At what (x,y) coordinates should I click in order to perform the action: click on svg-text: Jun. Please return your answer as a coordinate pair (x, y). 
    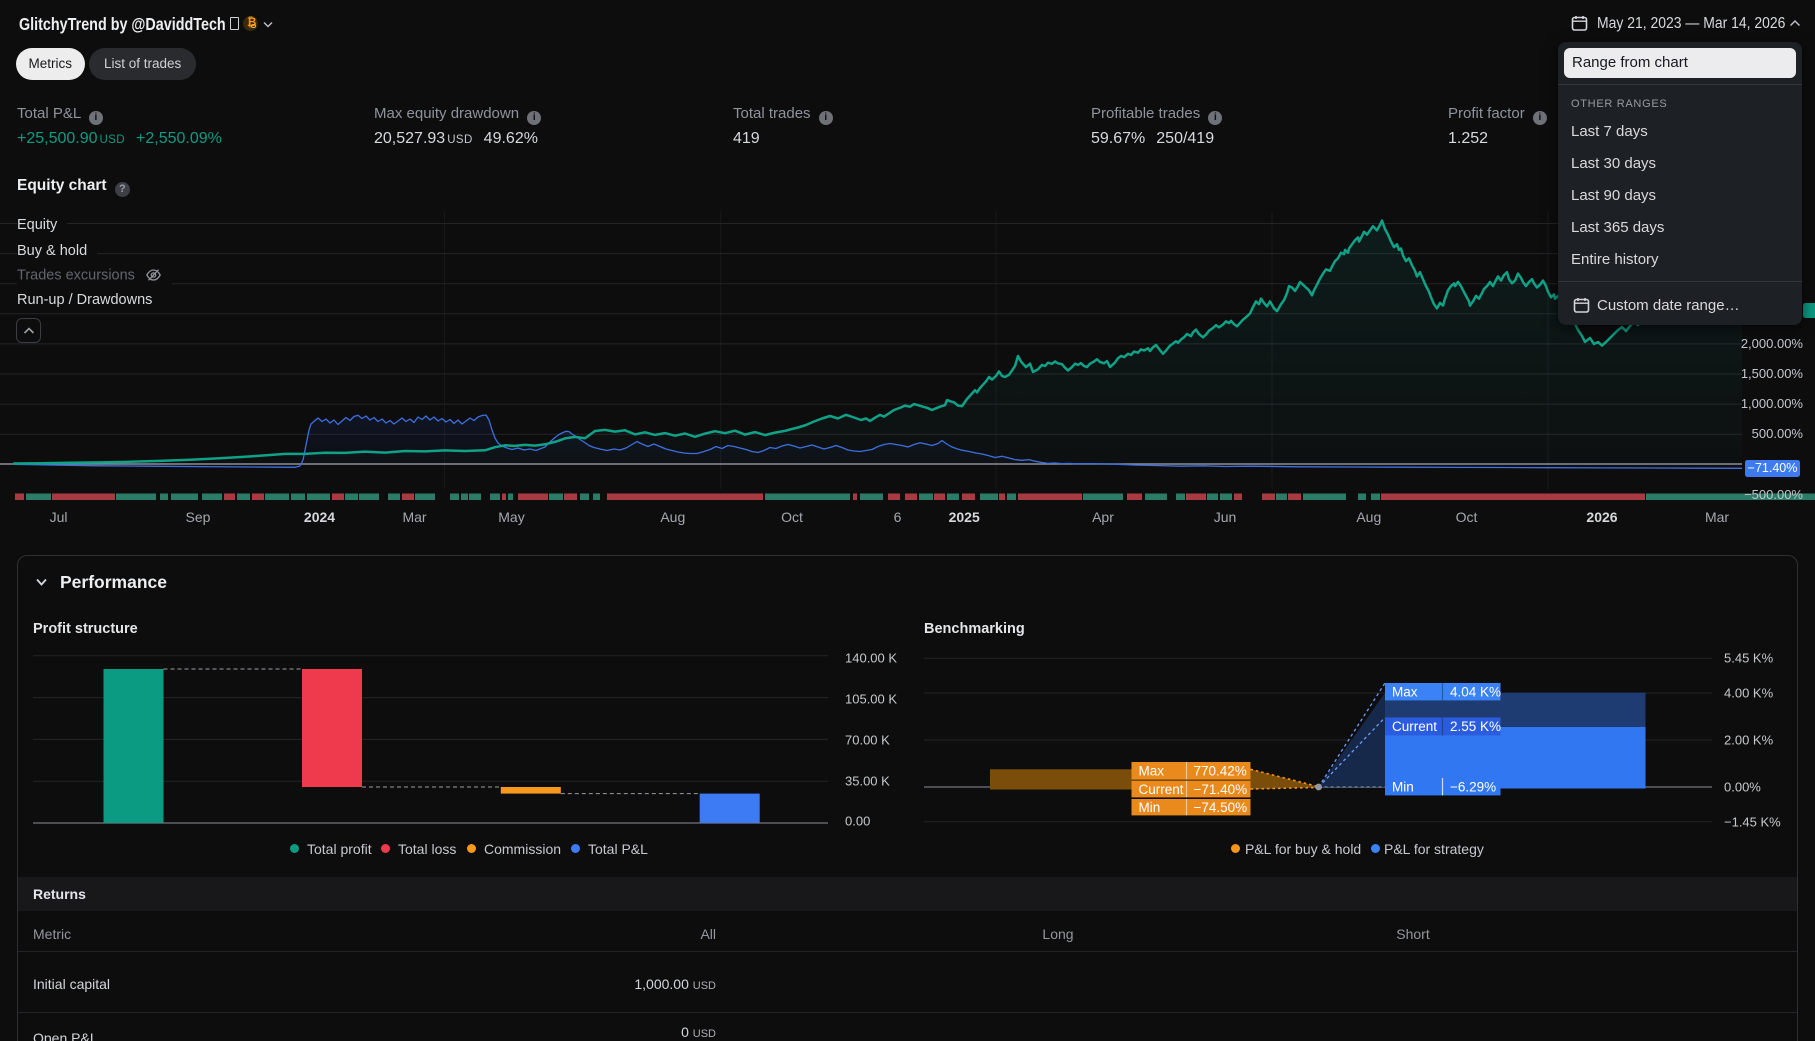
    Looking at the image, I should click on (1225, 517).